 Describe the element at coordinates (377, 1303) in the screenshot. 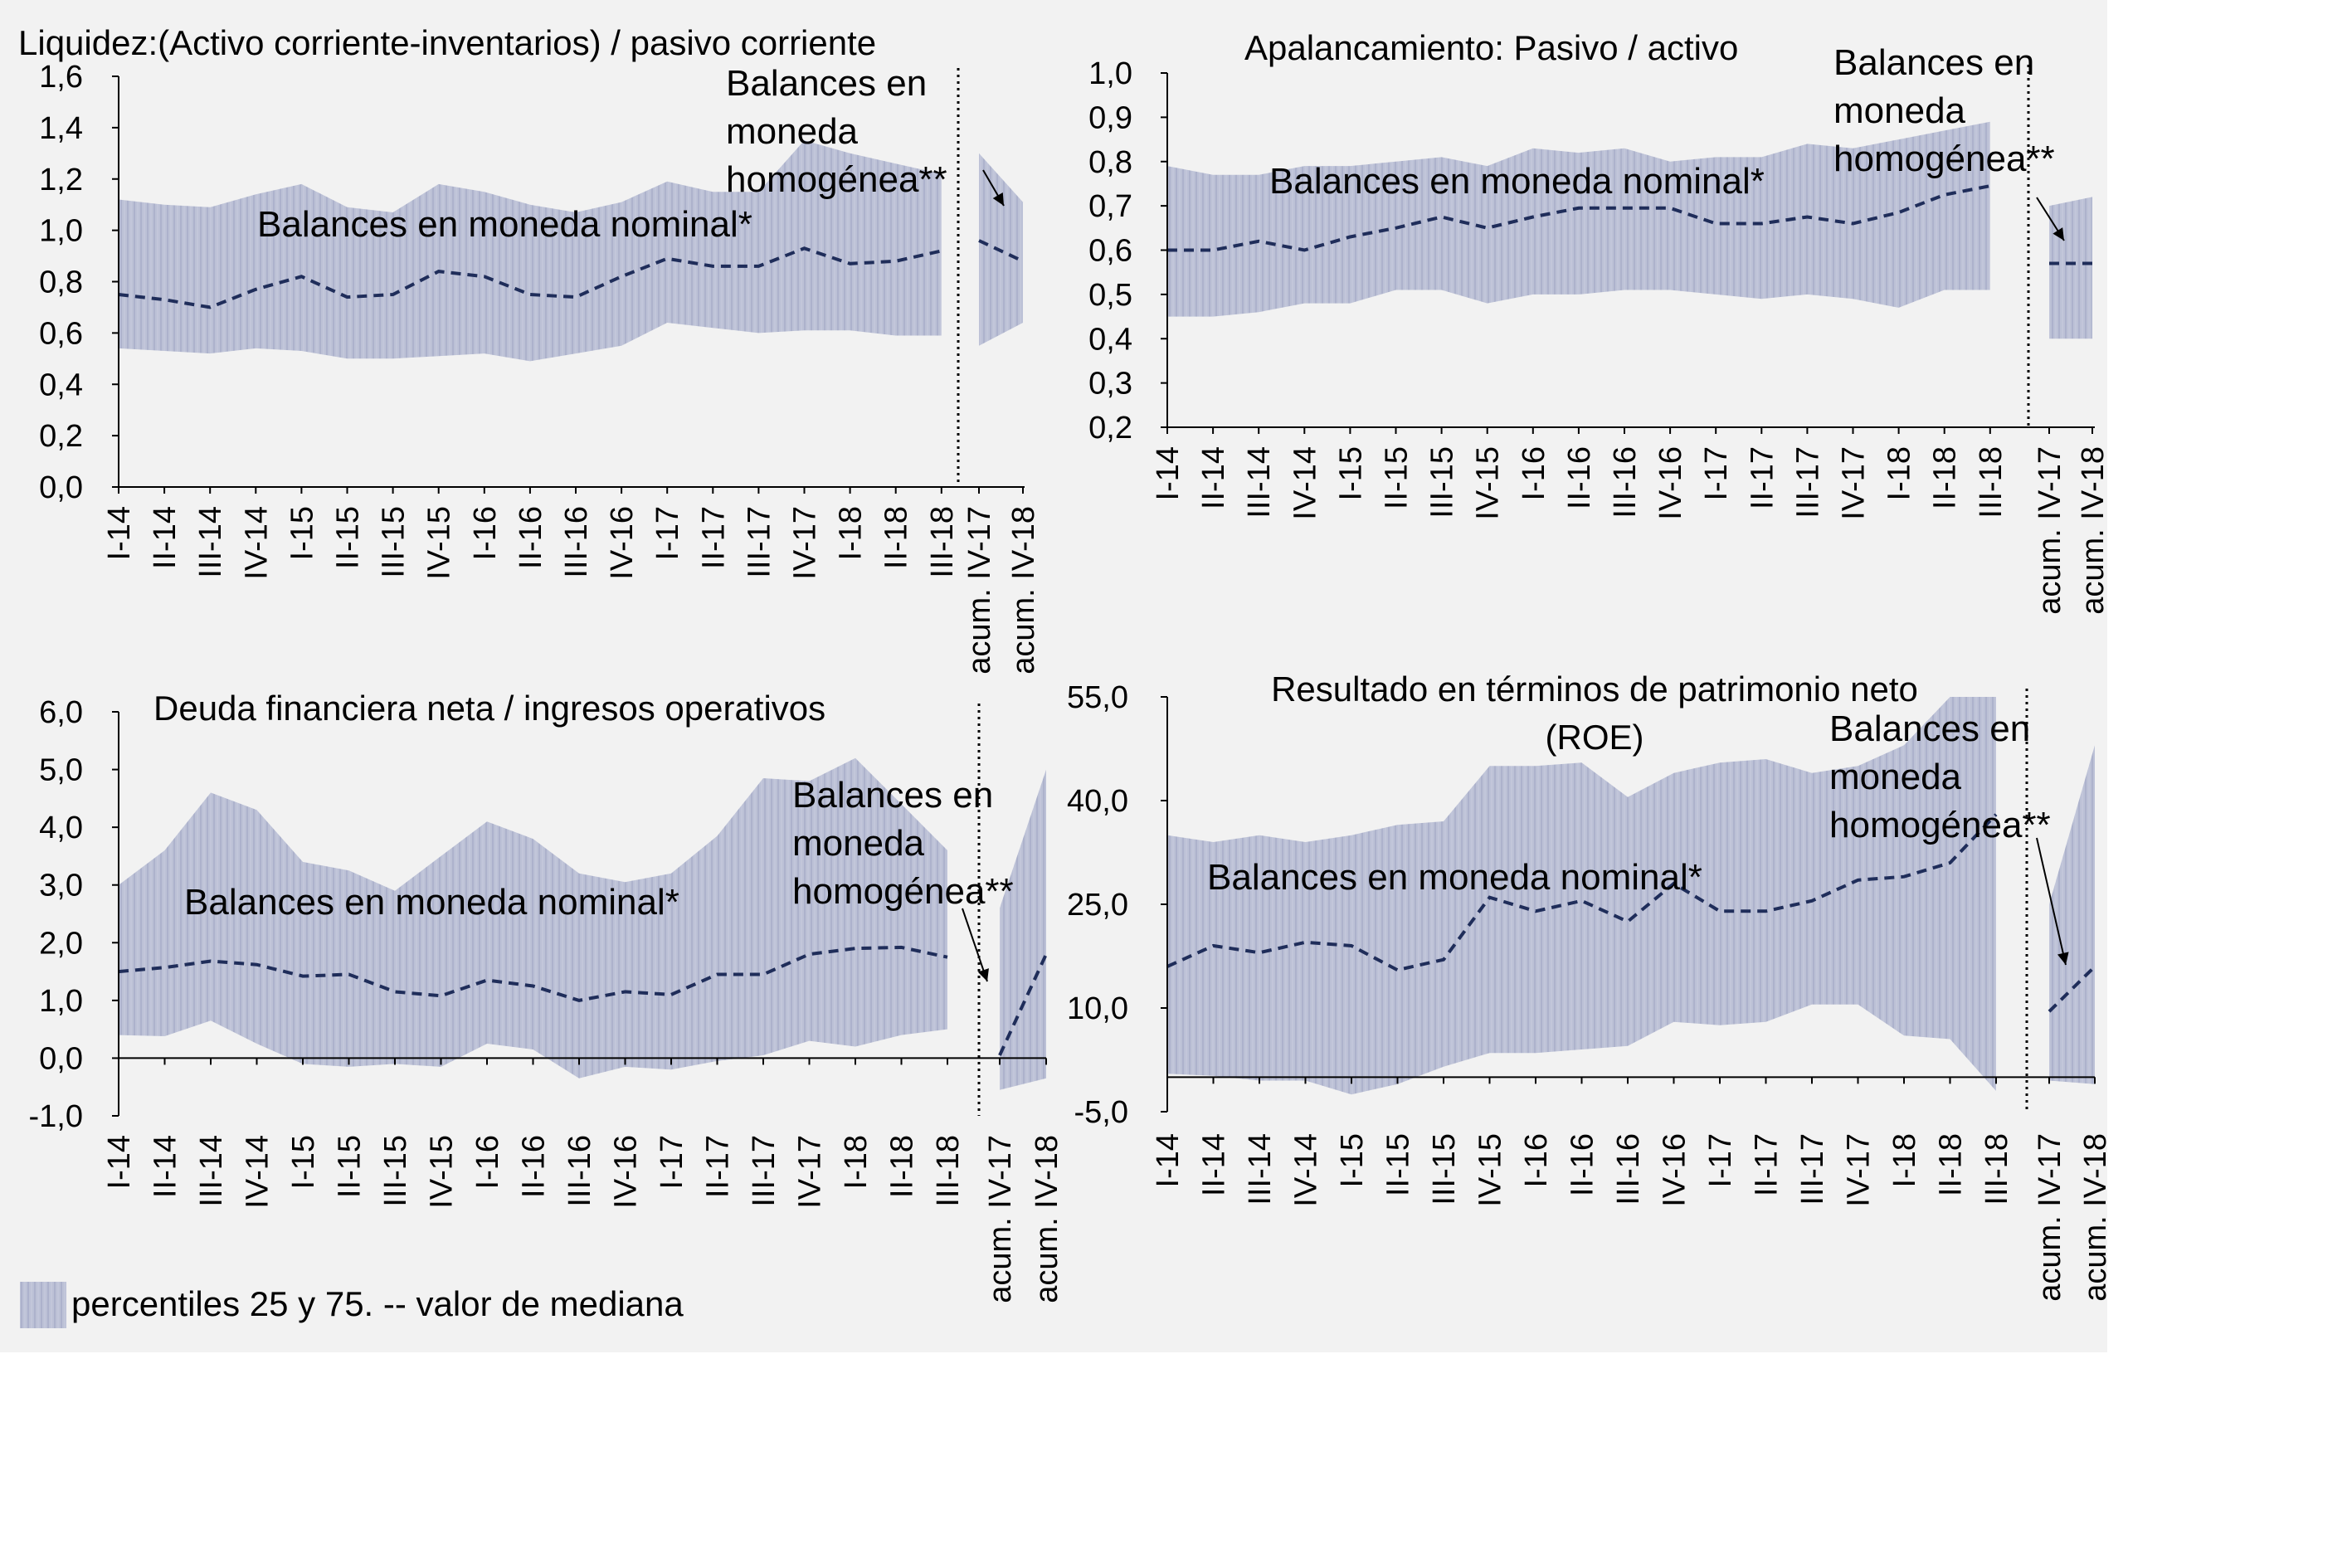

I see `legend-text: percentiles 25 y 75. -- valor de mediana` at that location.